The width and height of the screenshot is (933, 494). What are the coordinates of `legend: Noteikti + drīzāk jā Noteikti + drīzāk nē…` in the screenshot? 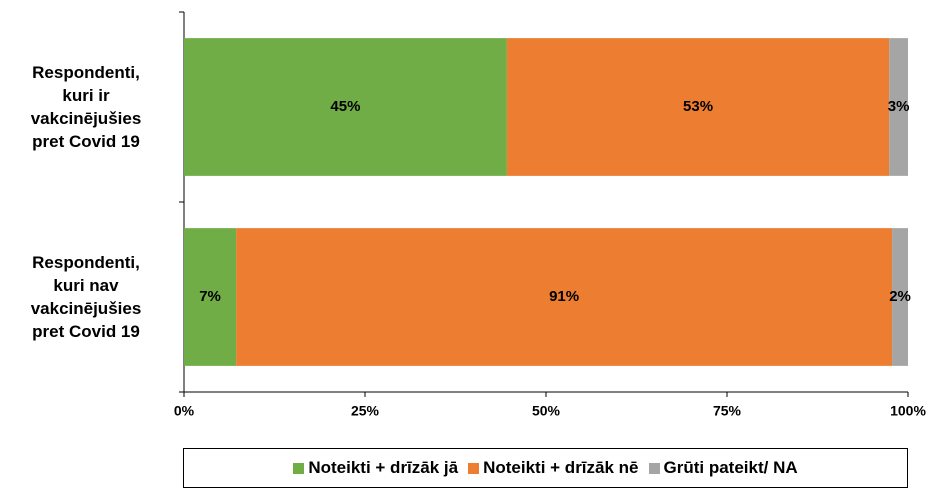 It's located at (545, 468).